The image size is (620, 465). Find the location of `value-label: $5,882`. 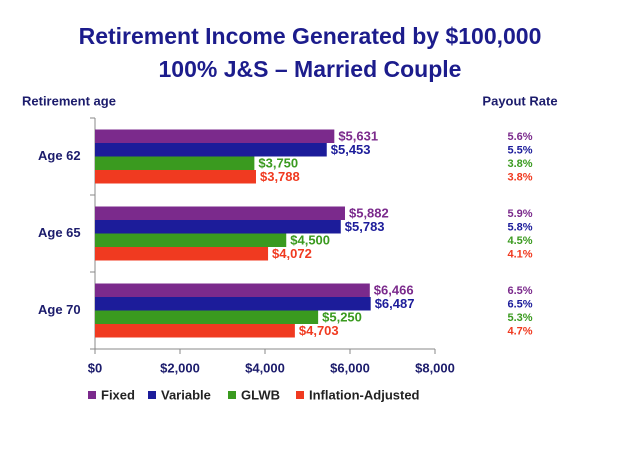

value-label: $5,882 is located at coordinates (369, 213).